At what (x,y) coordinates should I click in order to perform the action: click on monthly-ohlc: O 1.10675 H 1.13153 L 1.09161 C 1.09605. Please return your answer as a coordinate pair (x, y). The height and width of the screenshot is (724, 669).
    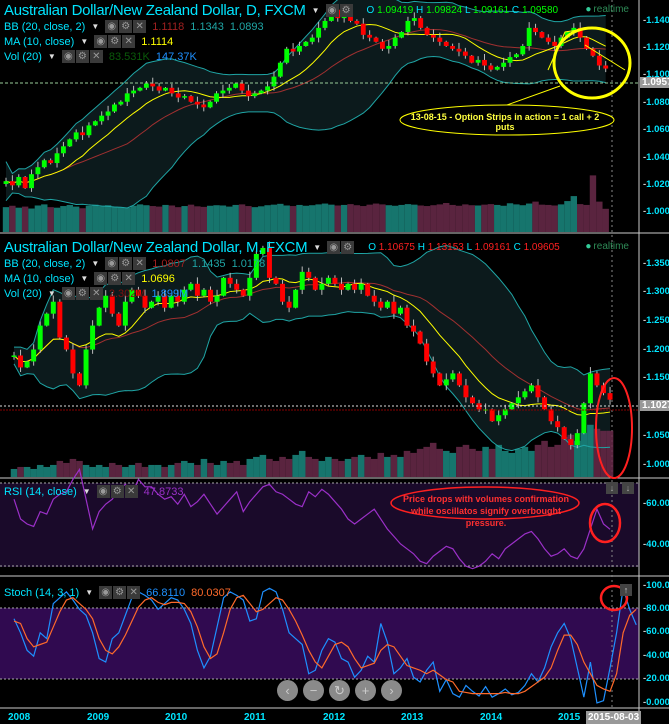
    Looking at the image, I should click on (464, 247).